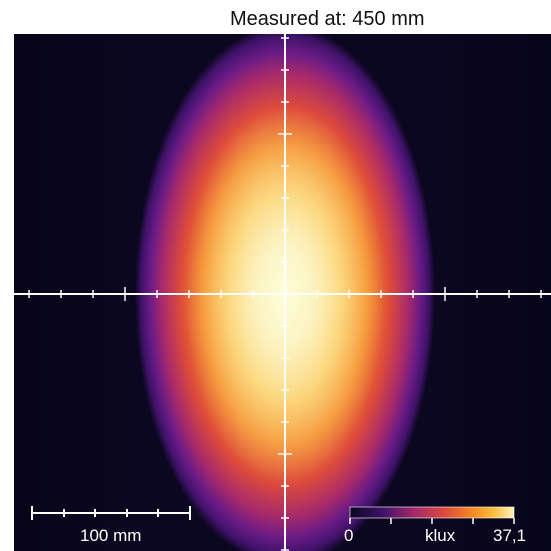 This screenshot has width=551, height=551. What do you see at coordinates (432, 521) in the screenshot?
I see `colorbar-ticks` at bounding box center [432, 521].